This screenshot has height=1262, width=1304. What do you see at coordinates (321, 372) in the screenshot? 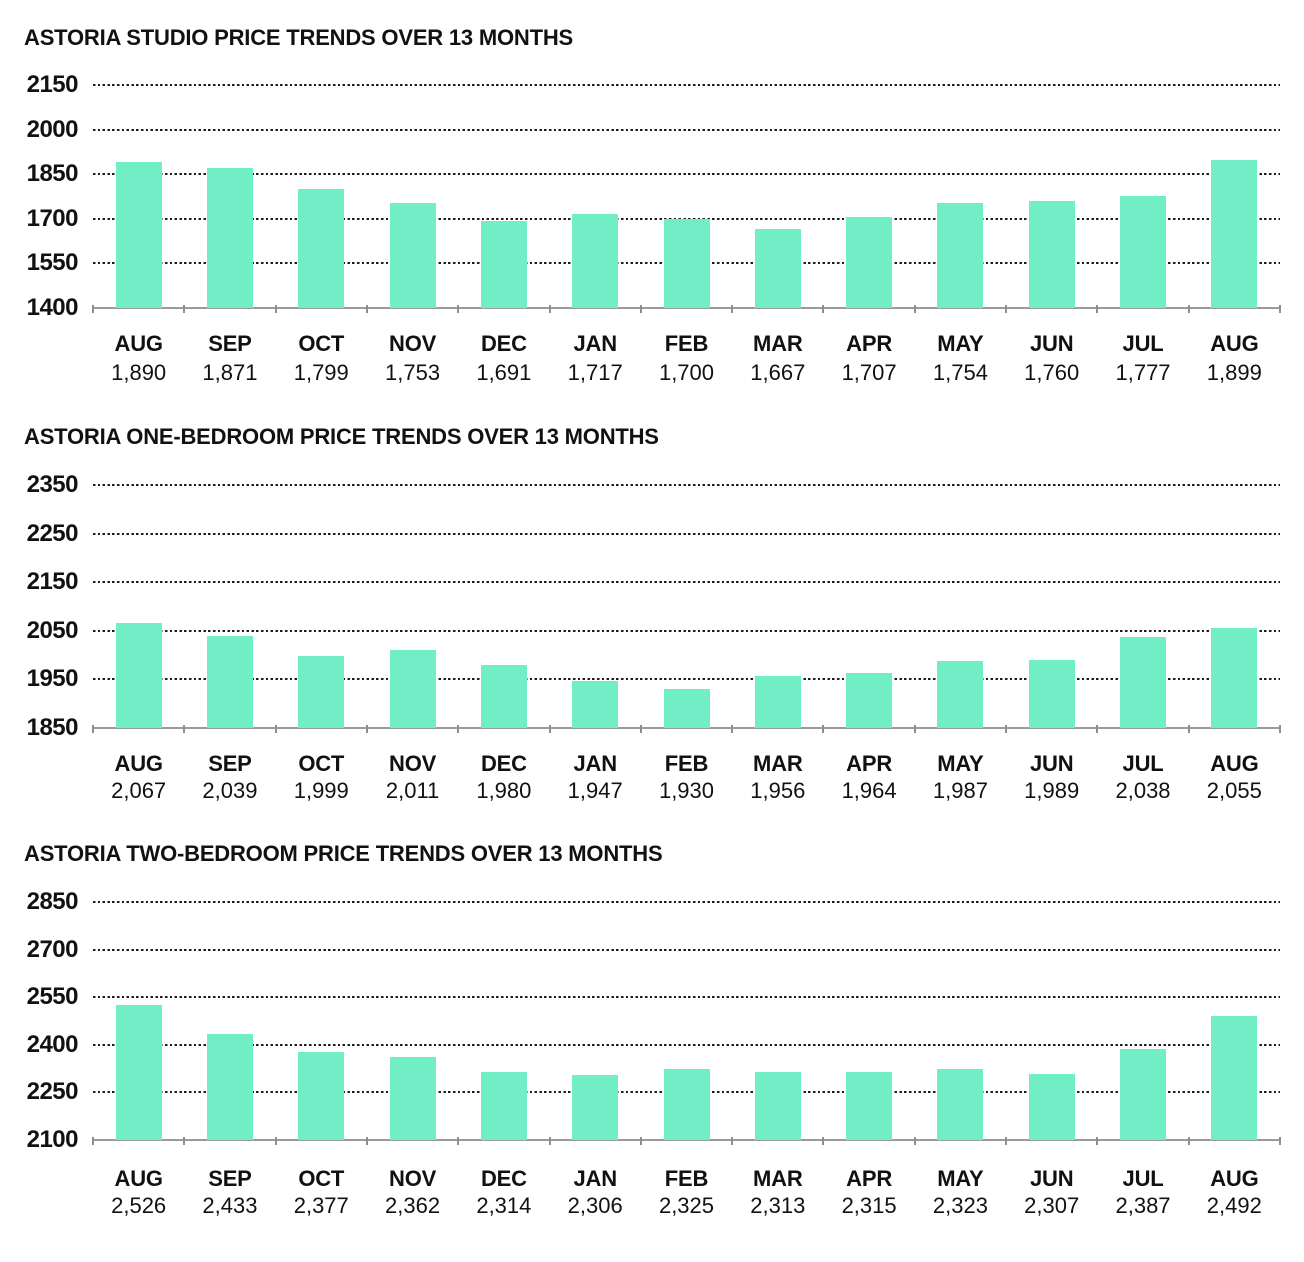
I see `value-label: 1,799` at bounding box center [321, 372].